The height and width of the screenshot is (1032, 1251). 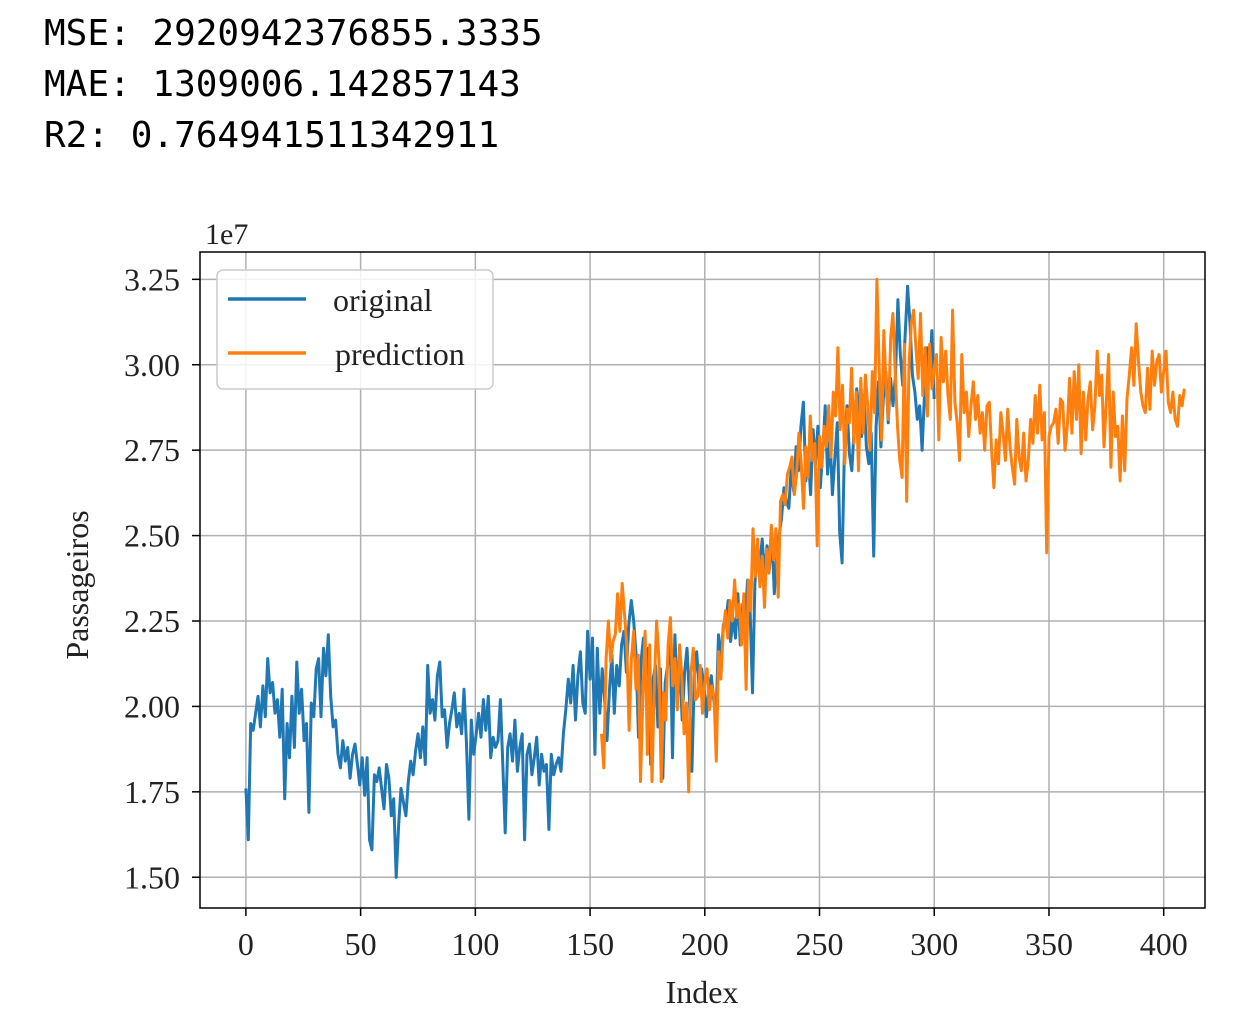 I want to click on metric-r2: R2: 0.764941511342911, so click(x=293, y=135).